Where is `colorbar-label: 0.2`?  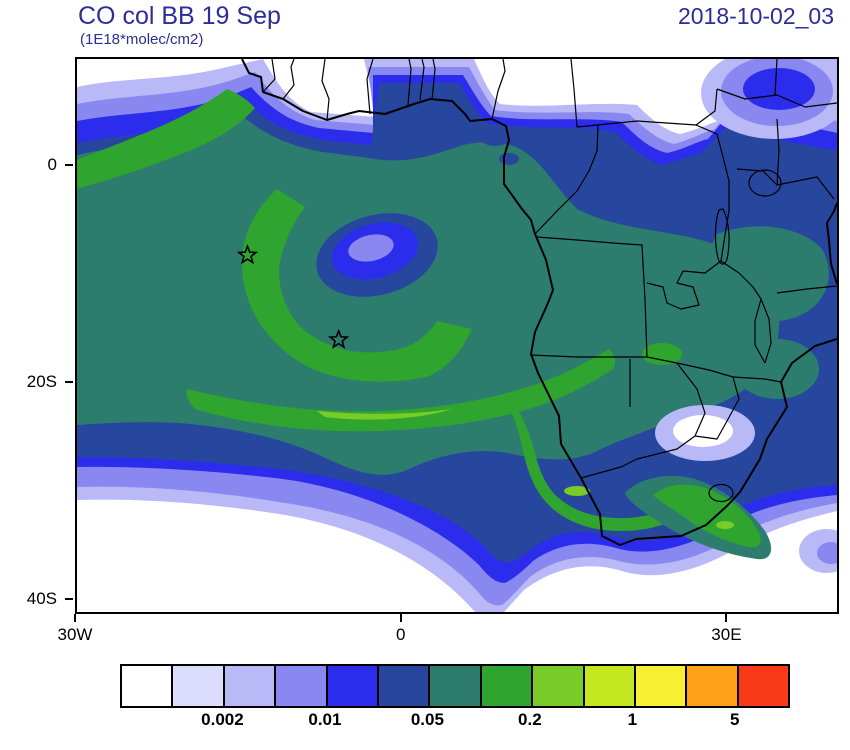 colorbar-label: 0.2 is located at coordinates (530, 719).